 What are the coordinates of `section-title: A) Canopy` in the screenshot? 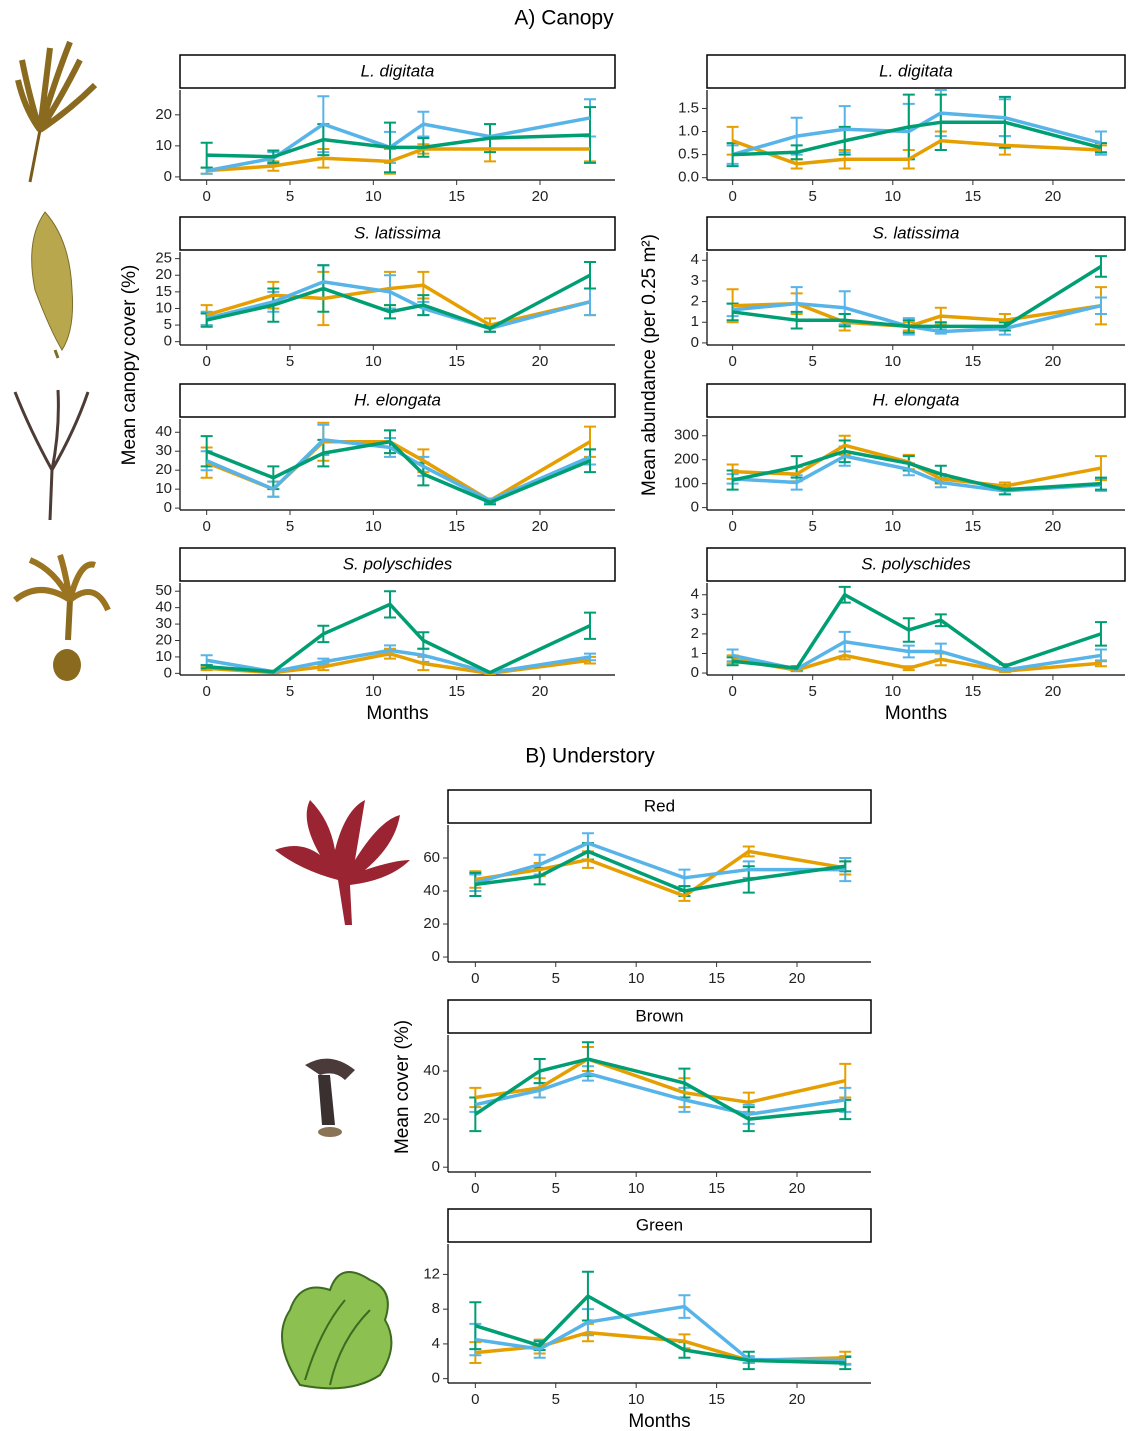 It's located at (564, 18).